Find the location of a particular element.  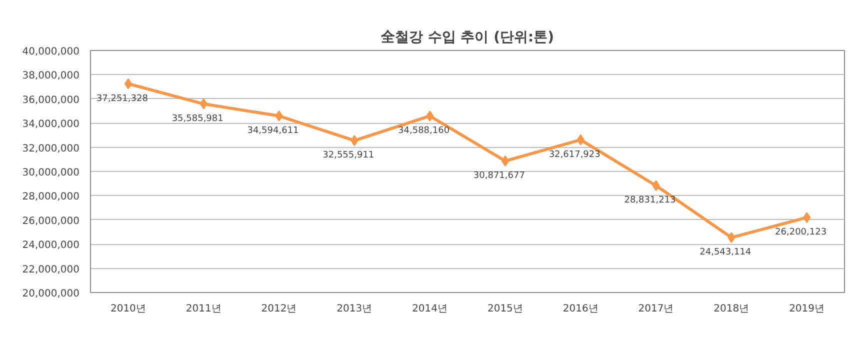

data-label: 34,588,160 is located at coordinates (424, 131).